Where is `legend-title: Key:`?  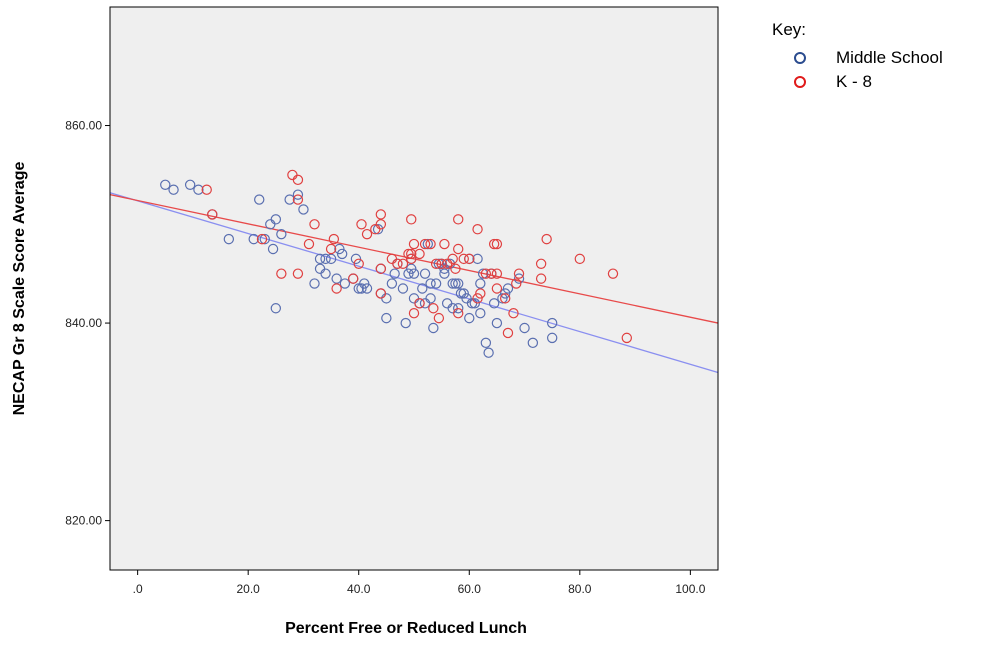
legend-title: Key: is located at coordinates (789, 29).